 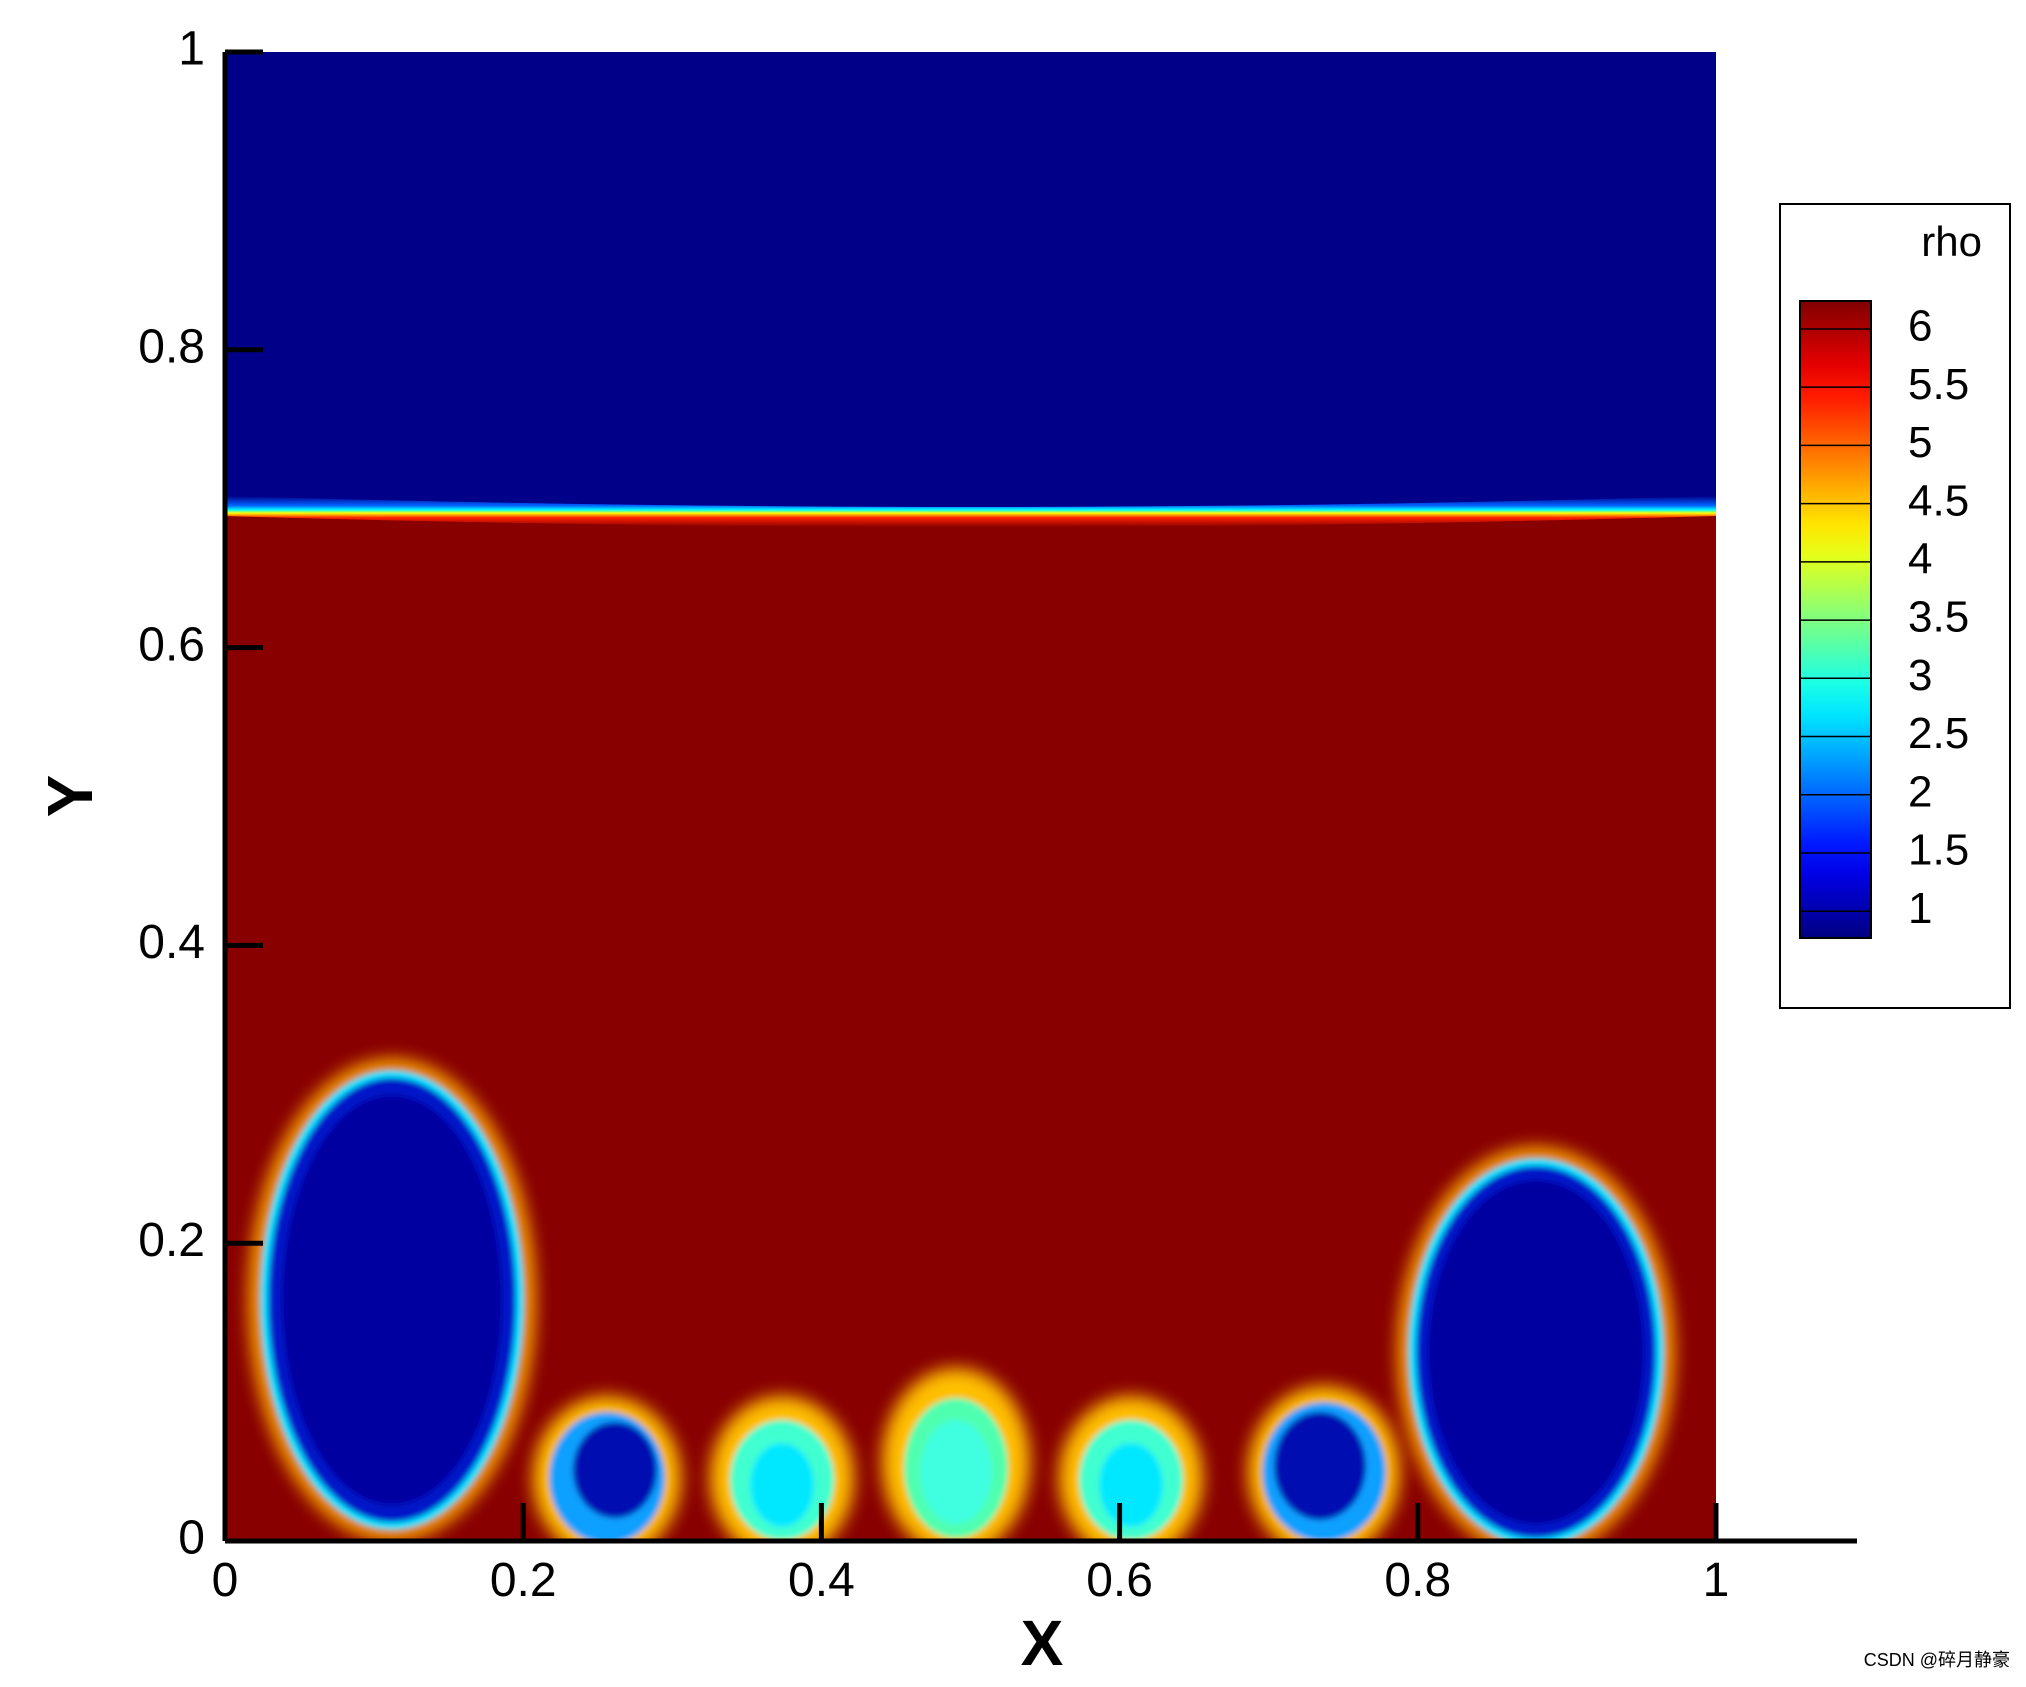 I want to click on x-tick-label: 0.4, so click(x=821, y=1580).